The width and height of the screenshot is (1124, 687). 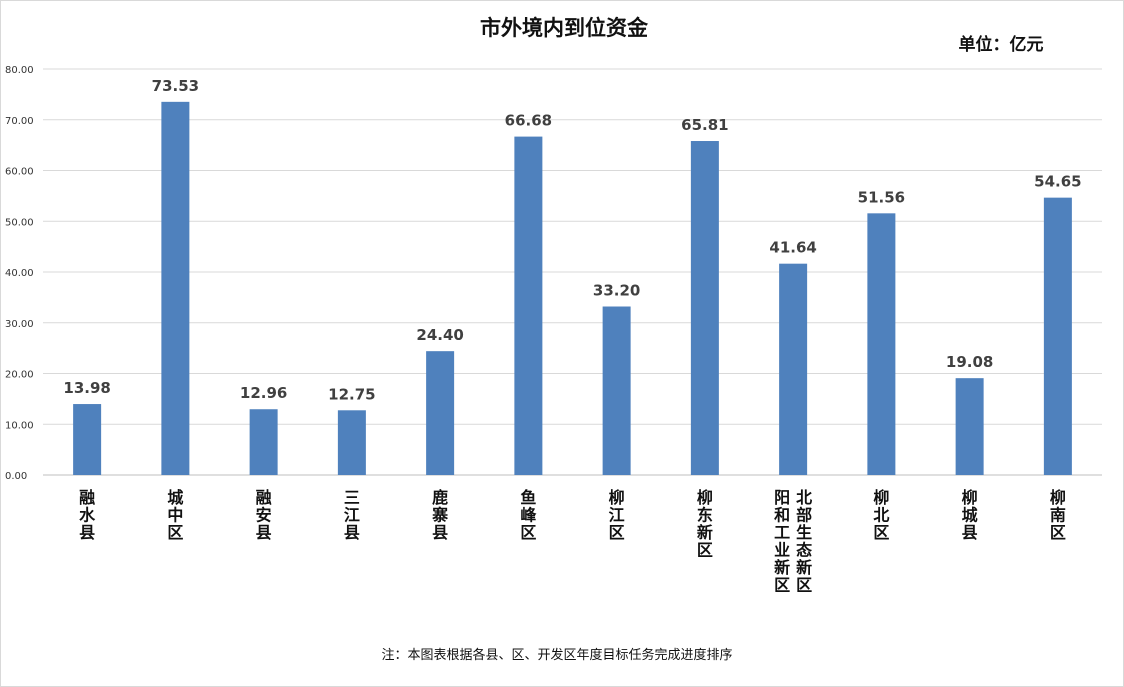 What do you see at coordinates (19, 324) in the screenshot?
I see `y-tick-label: 30.00` at bounding box center [19, 324].